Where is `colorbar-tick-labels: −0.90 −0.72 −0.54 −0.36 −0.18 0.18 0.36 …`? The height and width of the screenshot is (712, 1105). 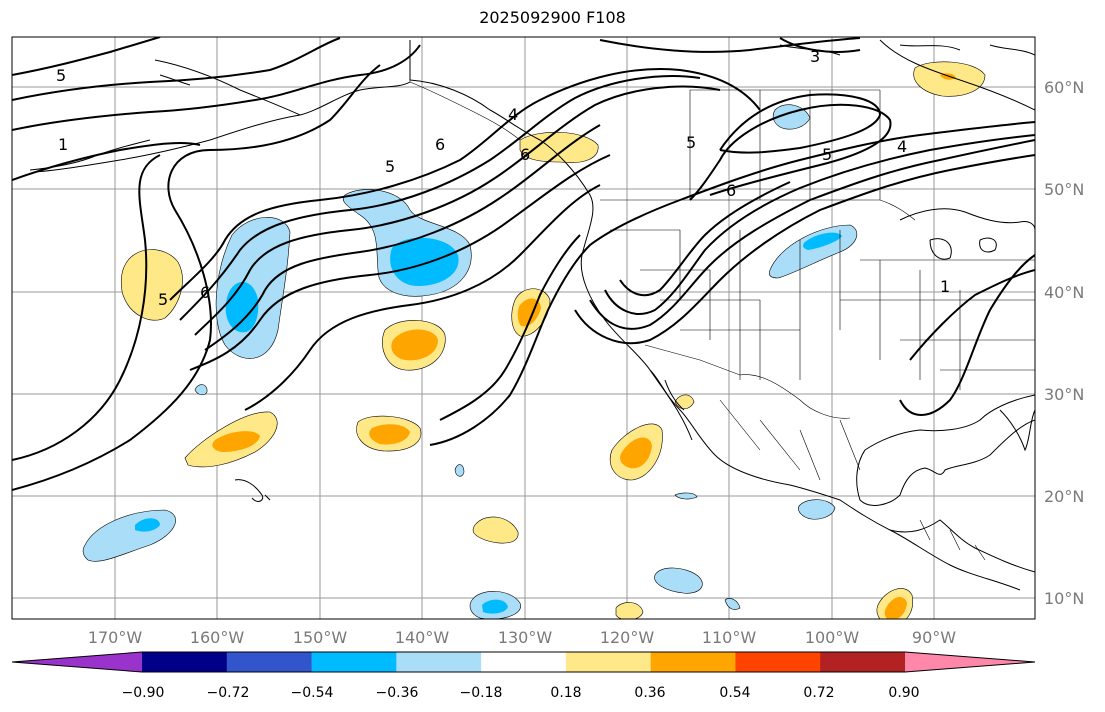
colorbar-tick-labels: −0.90 −0.72 −0.54 −0.36 −0.18 0.18 0.36 … is located at coordinates (521, 693).